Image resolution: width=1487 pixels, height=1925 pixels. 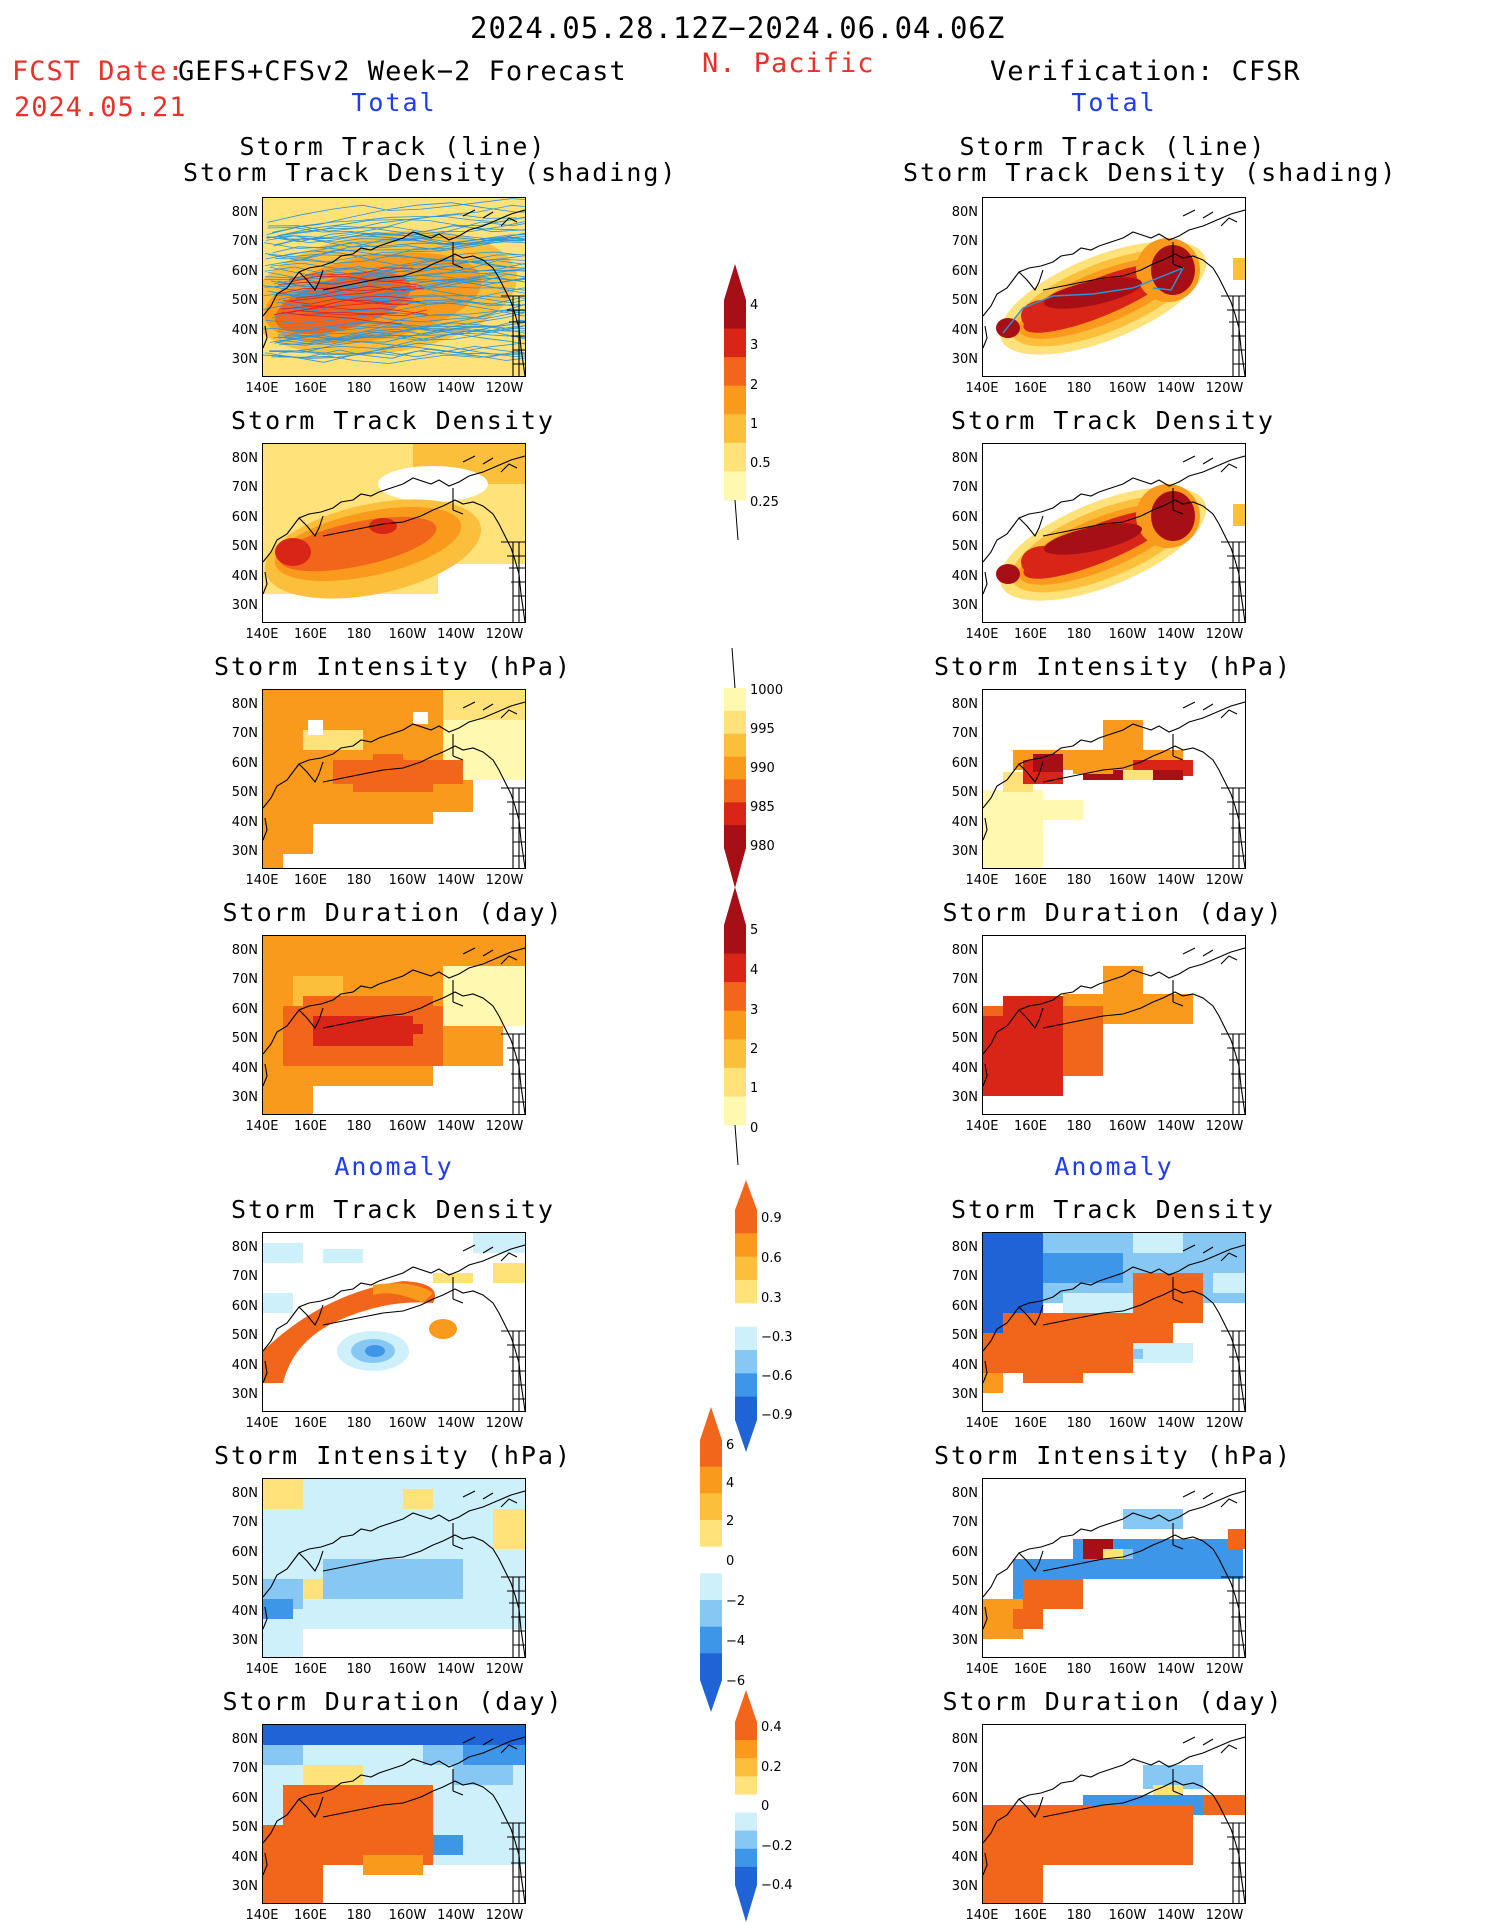 What do you see at coordinates (788, 63) in the screenshot?
I see `region-label: N. Pacific` at bounding box center [788, 63].